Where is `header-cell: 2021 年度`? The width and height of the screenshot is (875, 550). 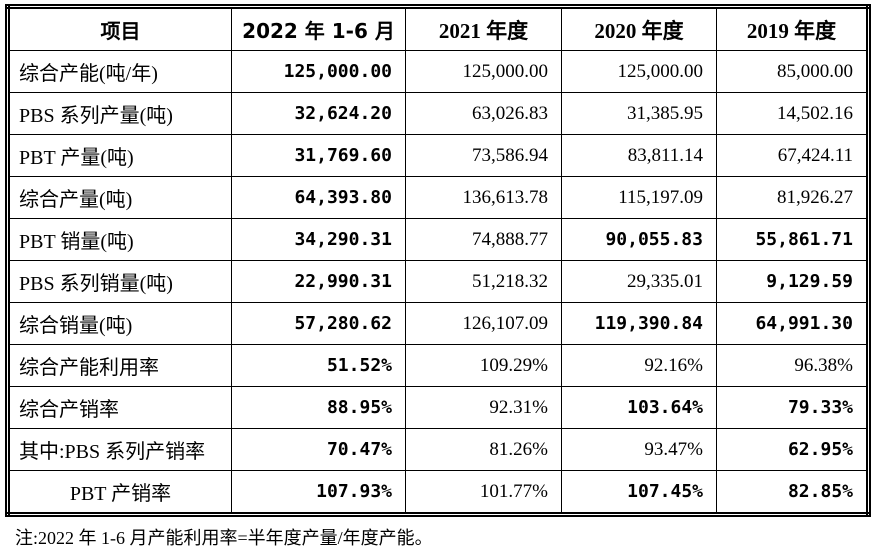
header-cell: 2021 年度 is located at coordinates (483, 28).